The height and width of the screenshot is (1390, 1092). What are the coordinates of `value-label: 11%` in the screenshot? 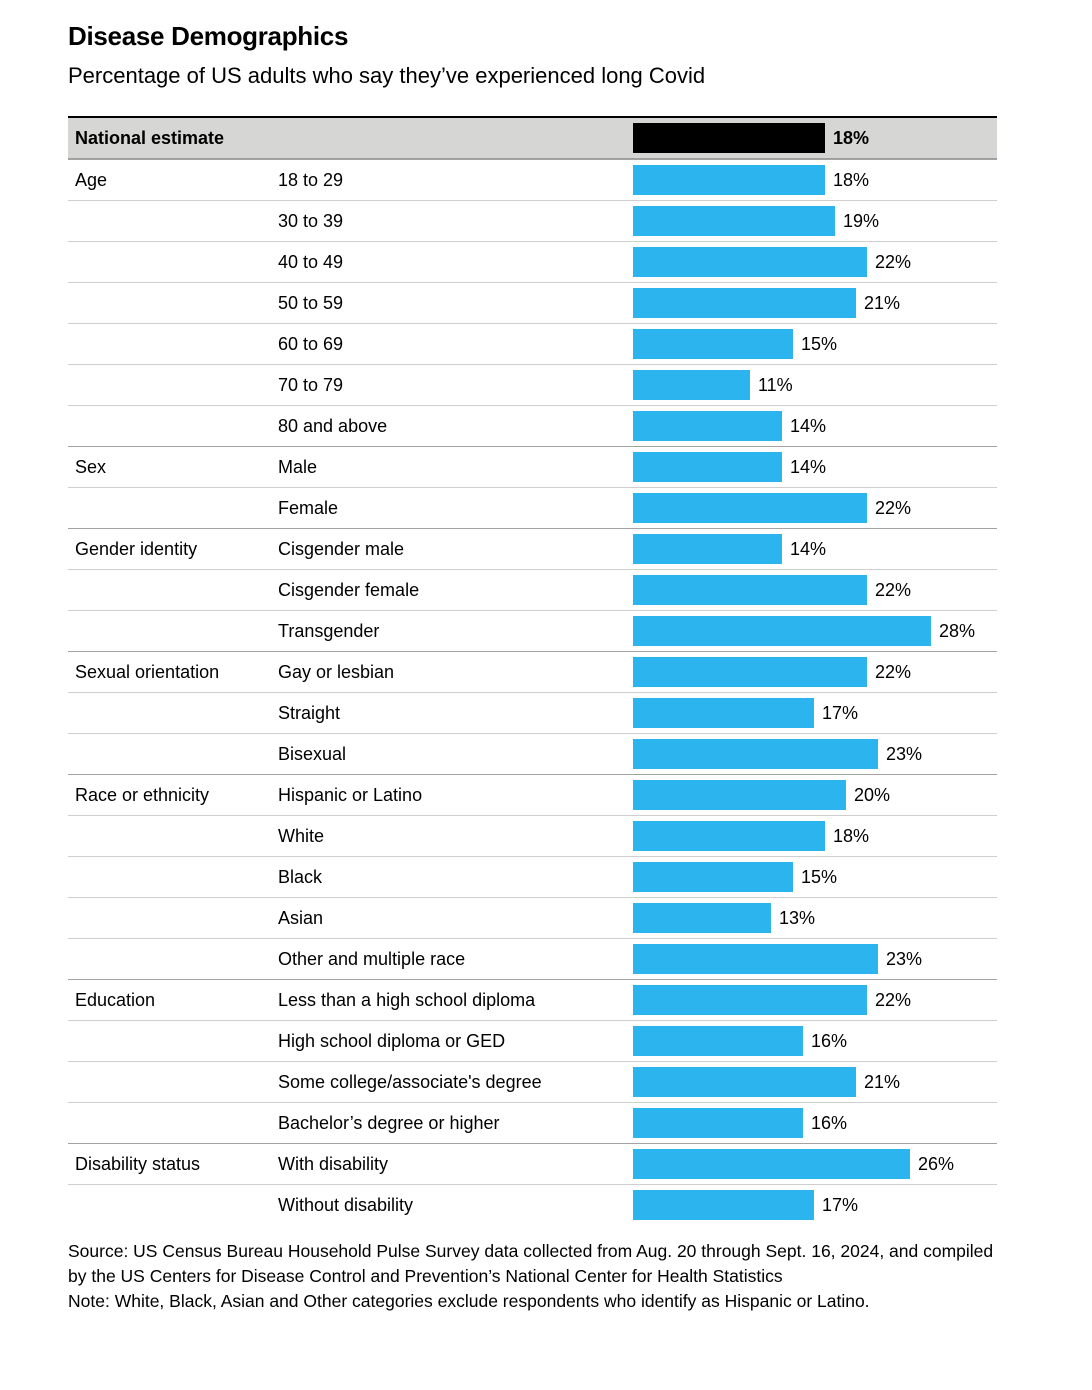 It's located at (775, 384).